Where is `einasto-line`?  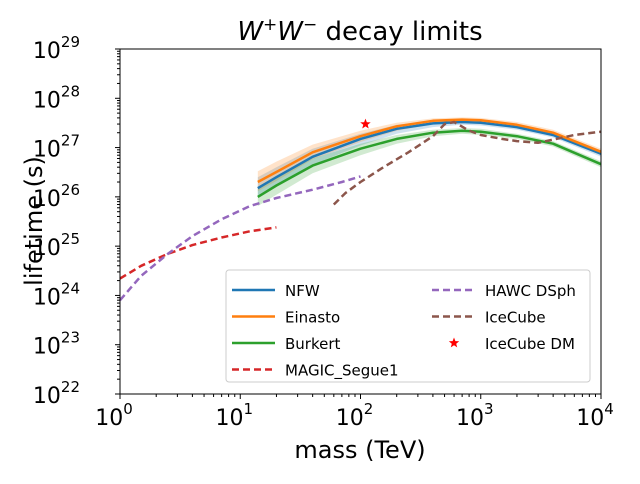
einasto-line is located at coordinates (429, 151).